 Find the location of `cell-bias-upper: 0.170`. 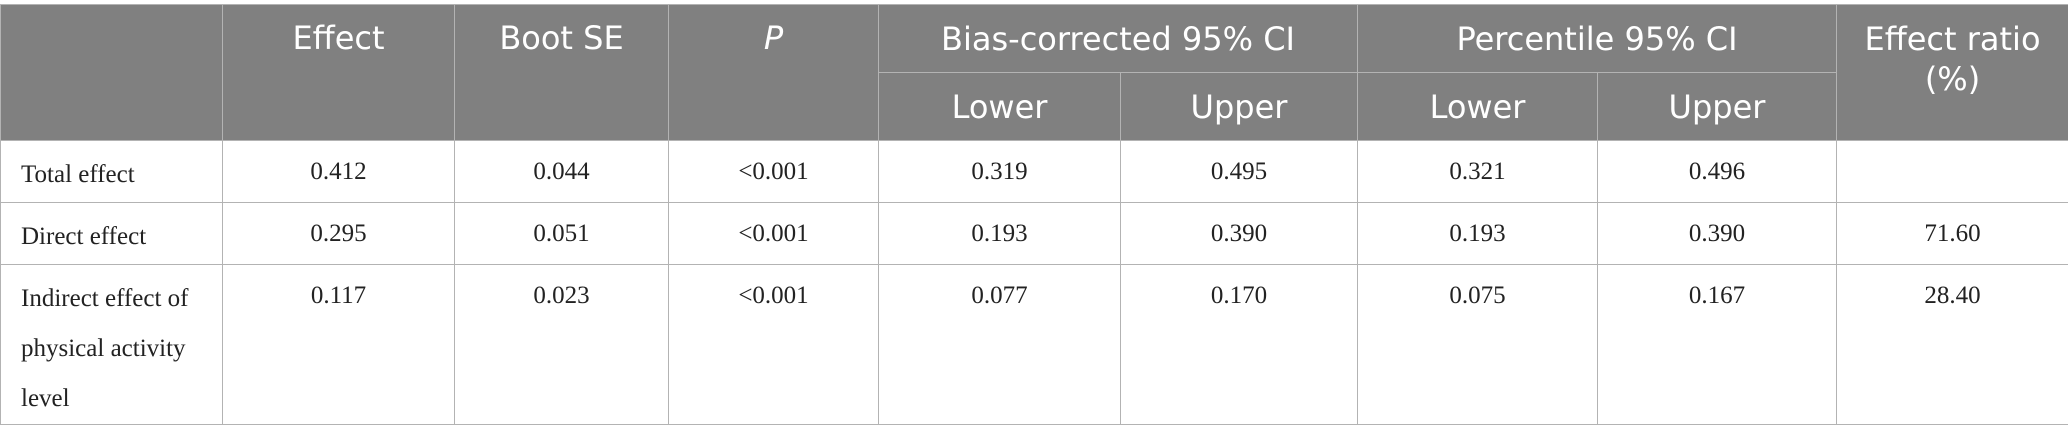

cell-bias-upper: 0.170 is located at coordinates (1239, 344).